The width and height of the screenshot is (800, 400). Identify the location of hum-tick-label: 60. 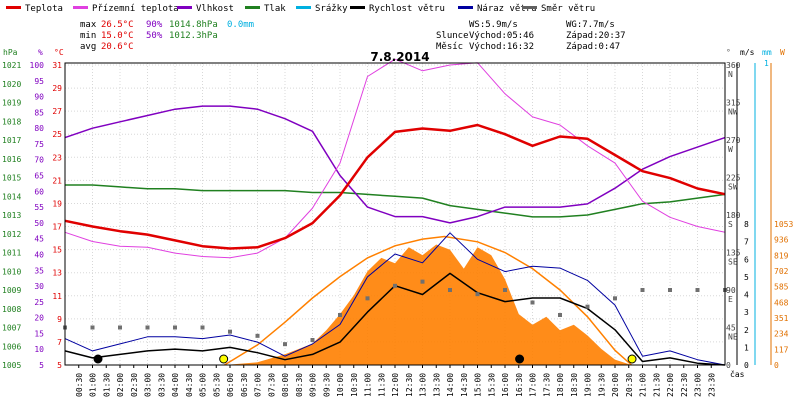
(39, 191).